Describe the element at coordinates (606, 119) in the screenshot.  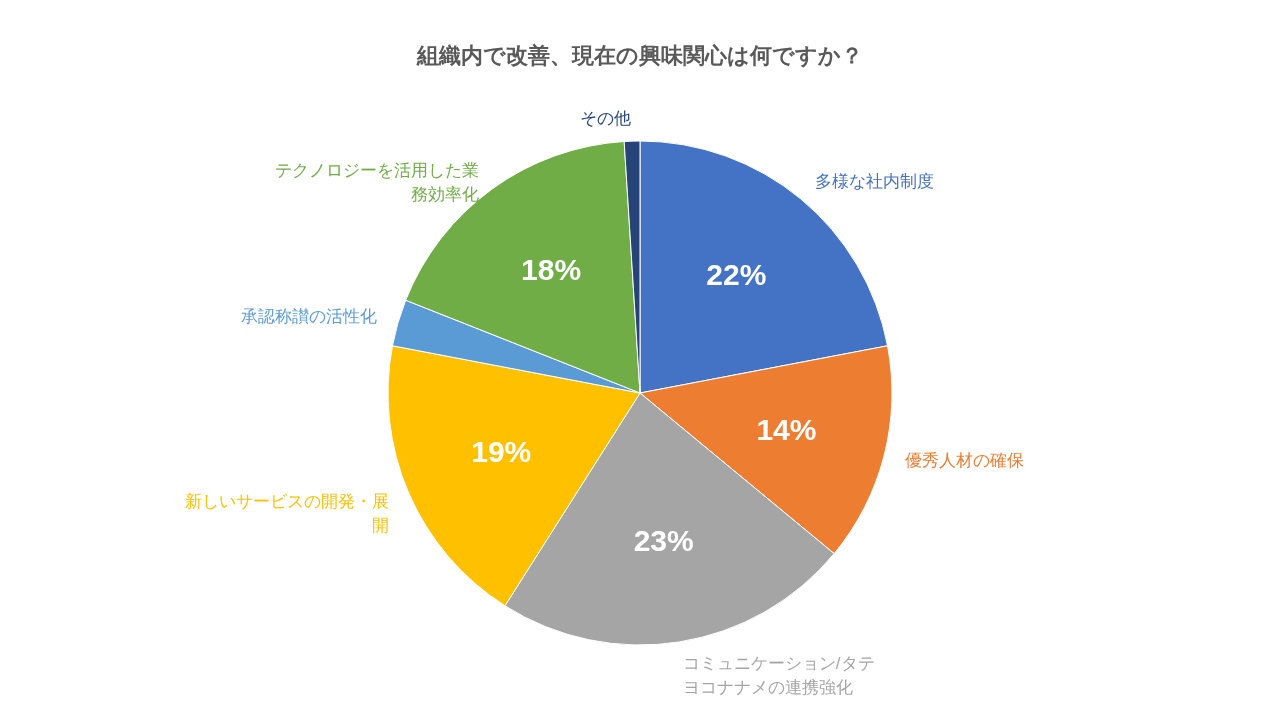
I see `slice-label: その他` at that location.